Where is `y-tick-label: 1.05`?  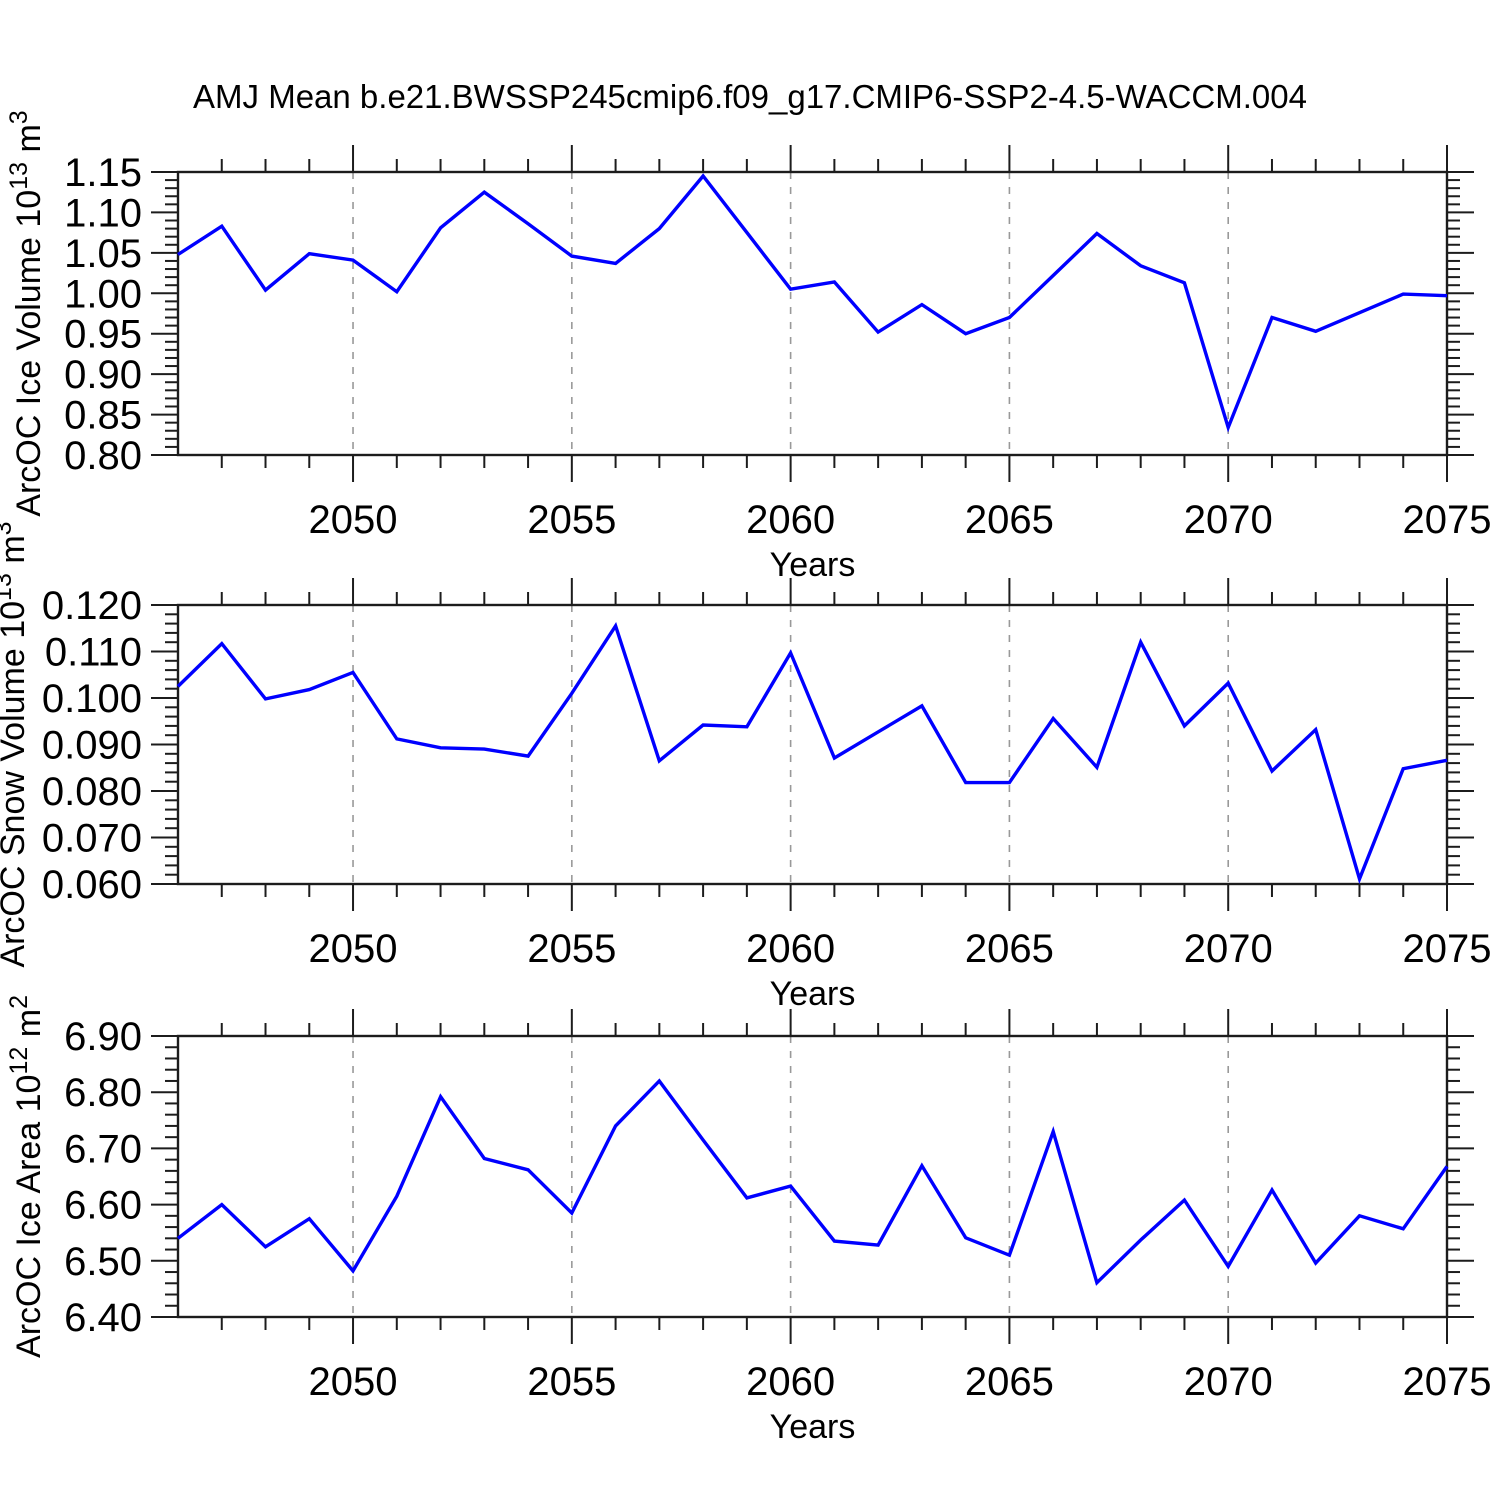
y-tick-label: 1.05 is located at coordinates (103, 254).